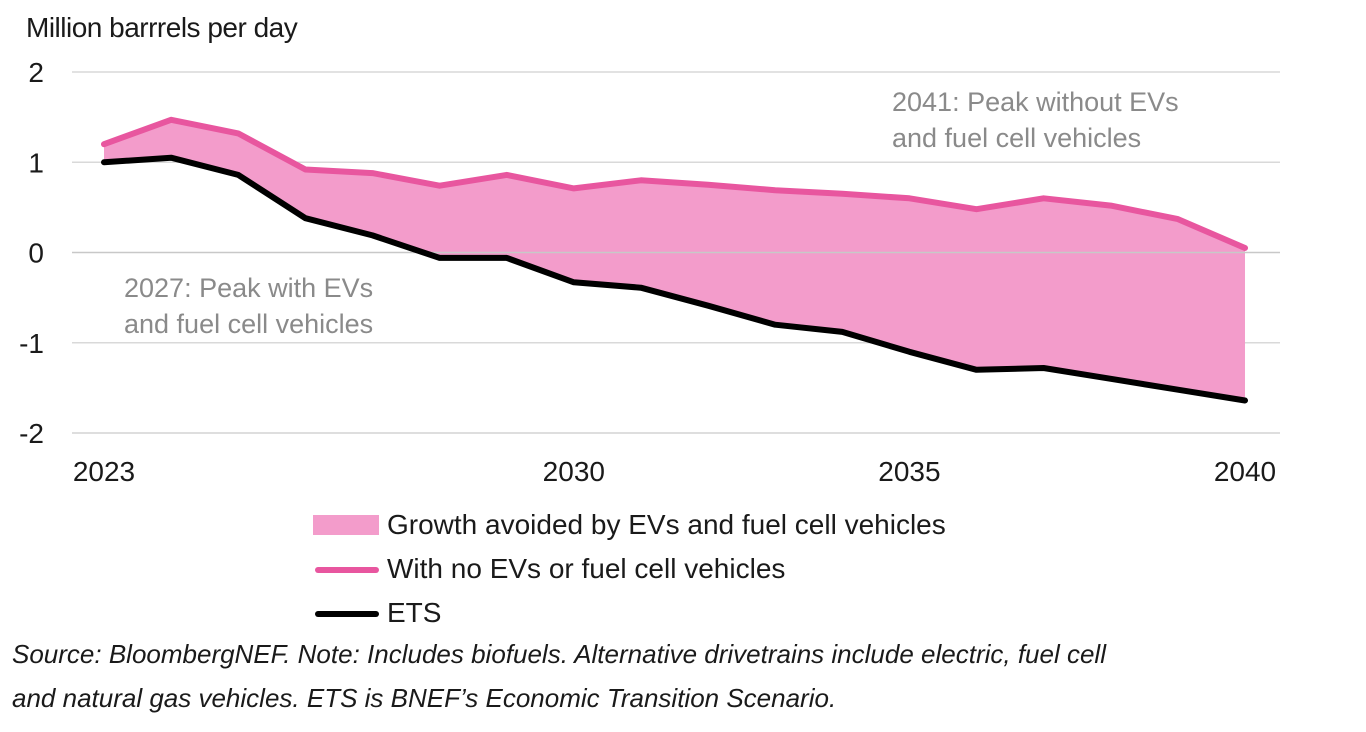 This screenshot has height=732, width=1366. Describe the element at coordinates (346, 525) in the screenshot. I see `legend-swatch-area` at that location.